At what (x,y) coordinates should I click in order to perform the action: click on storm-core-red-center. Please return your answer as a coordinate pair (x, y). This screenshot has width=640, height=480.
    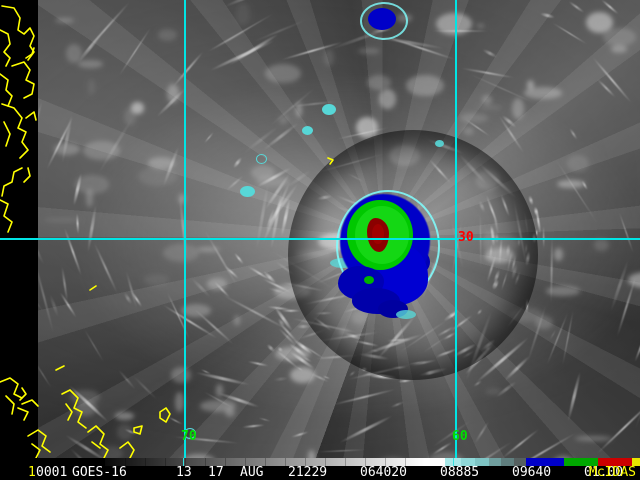
    Looking at the image, I should click on (378, 234).